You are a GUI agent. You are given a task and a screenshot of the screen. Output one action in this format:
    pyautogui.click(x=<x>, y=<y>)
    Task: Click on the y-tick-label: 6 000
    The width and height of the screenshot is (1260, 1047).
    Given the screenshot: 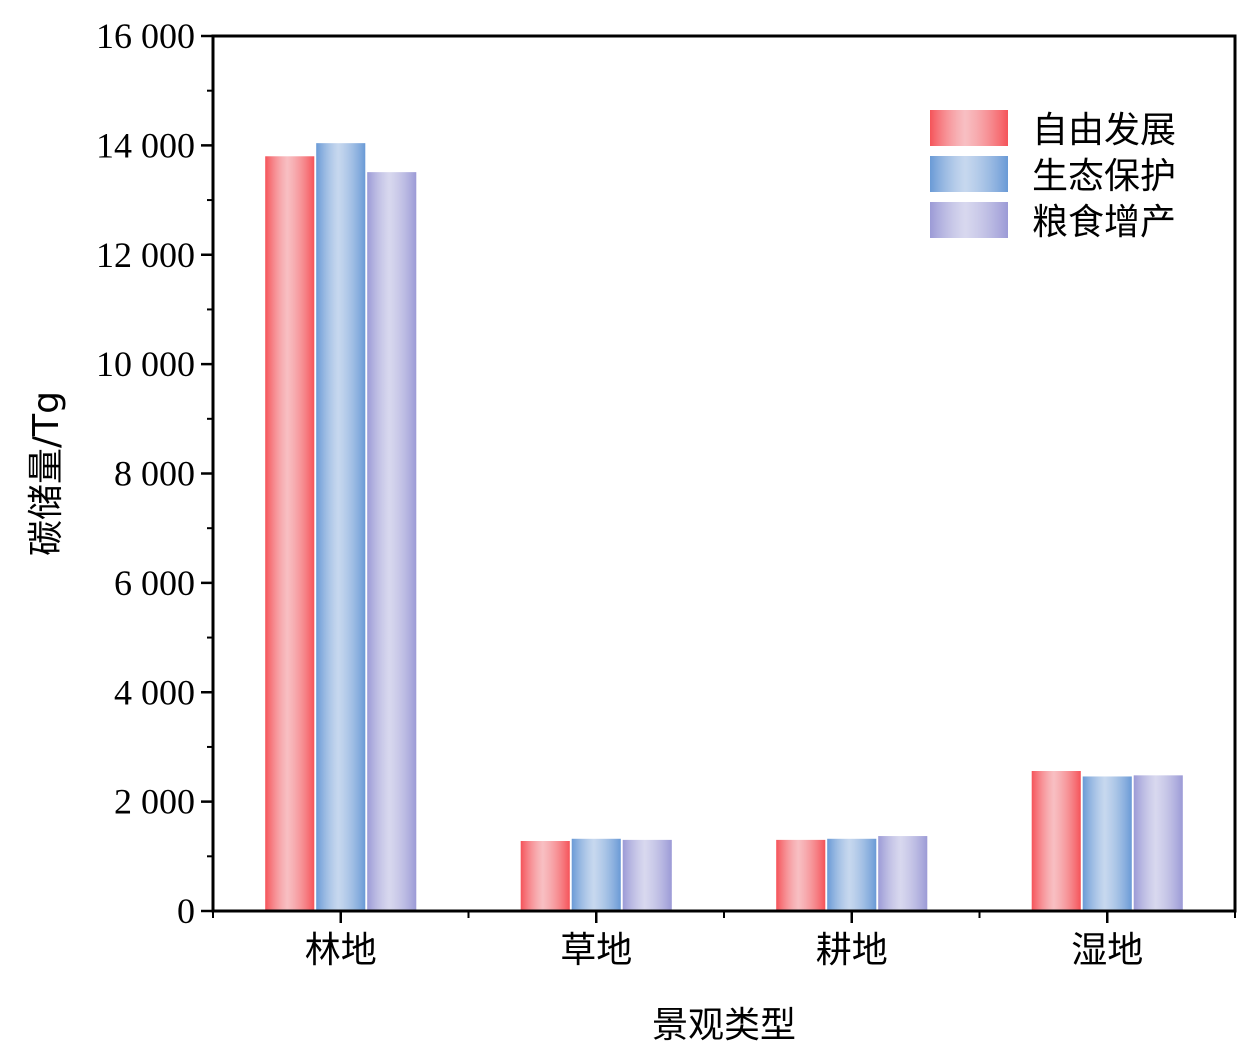 What is the action you would take?
    pyautogui.click(x=154, y=583)
    